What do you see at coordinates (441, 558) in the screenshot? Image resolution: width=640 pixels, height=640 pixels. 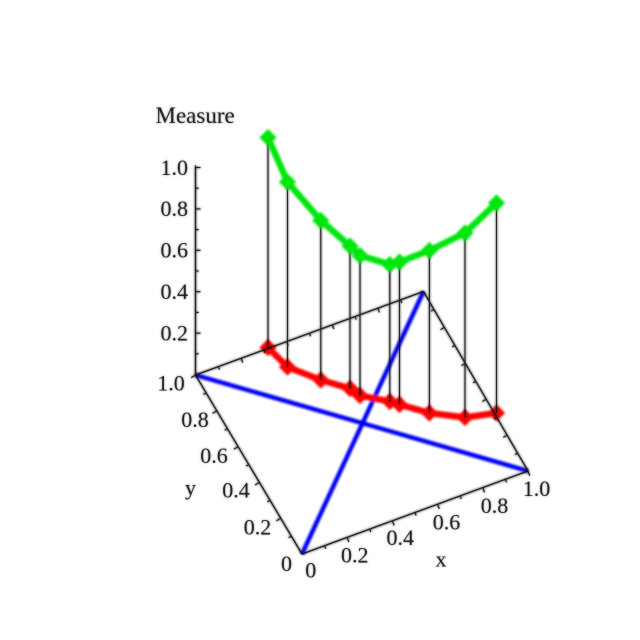 I see `svg-text: x` at bounding box center [441, 558].